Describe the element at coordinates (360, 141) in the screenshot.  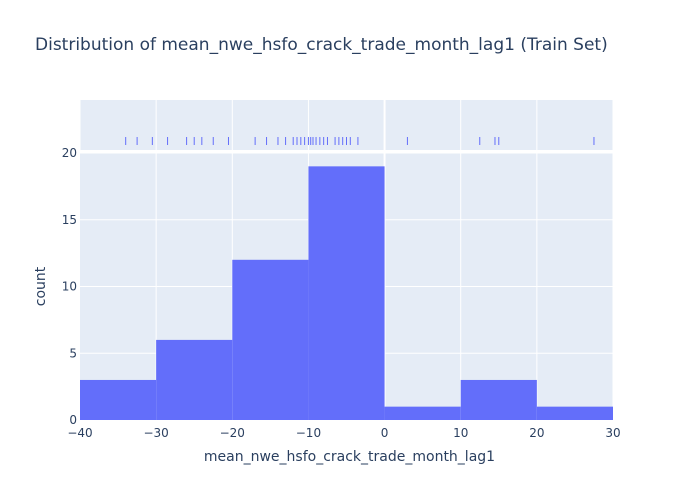
I see `rug-marks` at that location.